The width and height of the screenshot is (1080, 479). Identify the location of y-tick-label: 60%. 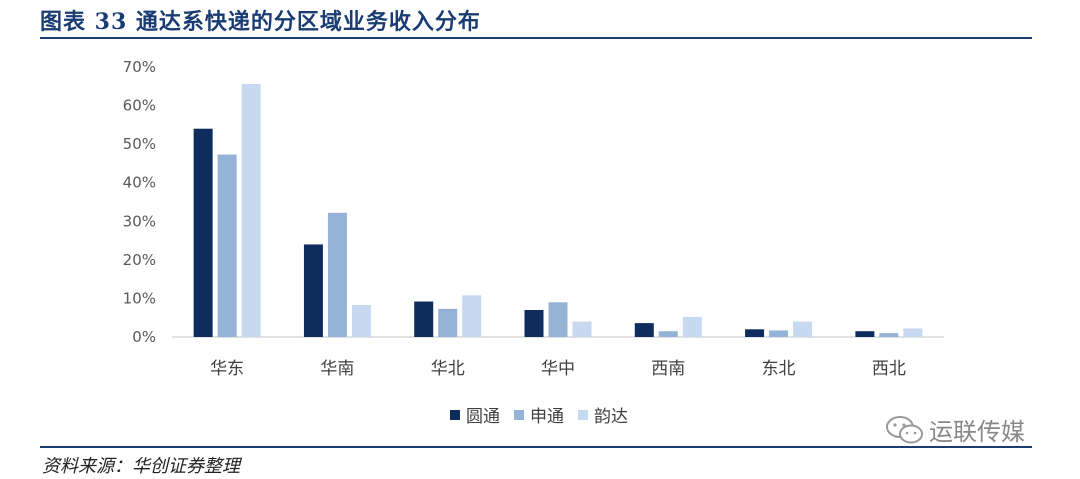
(139, 106).